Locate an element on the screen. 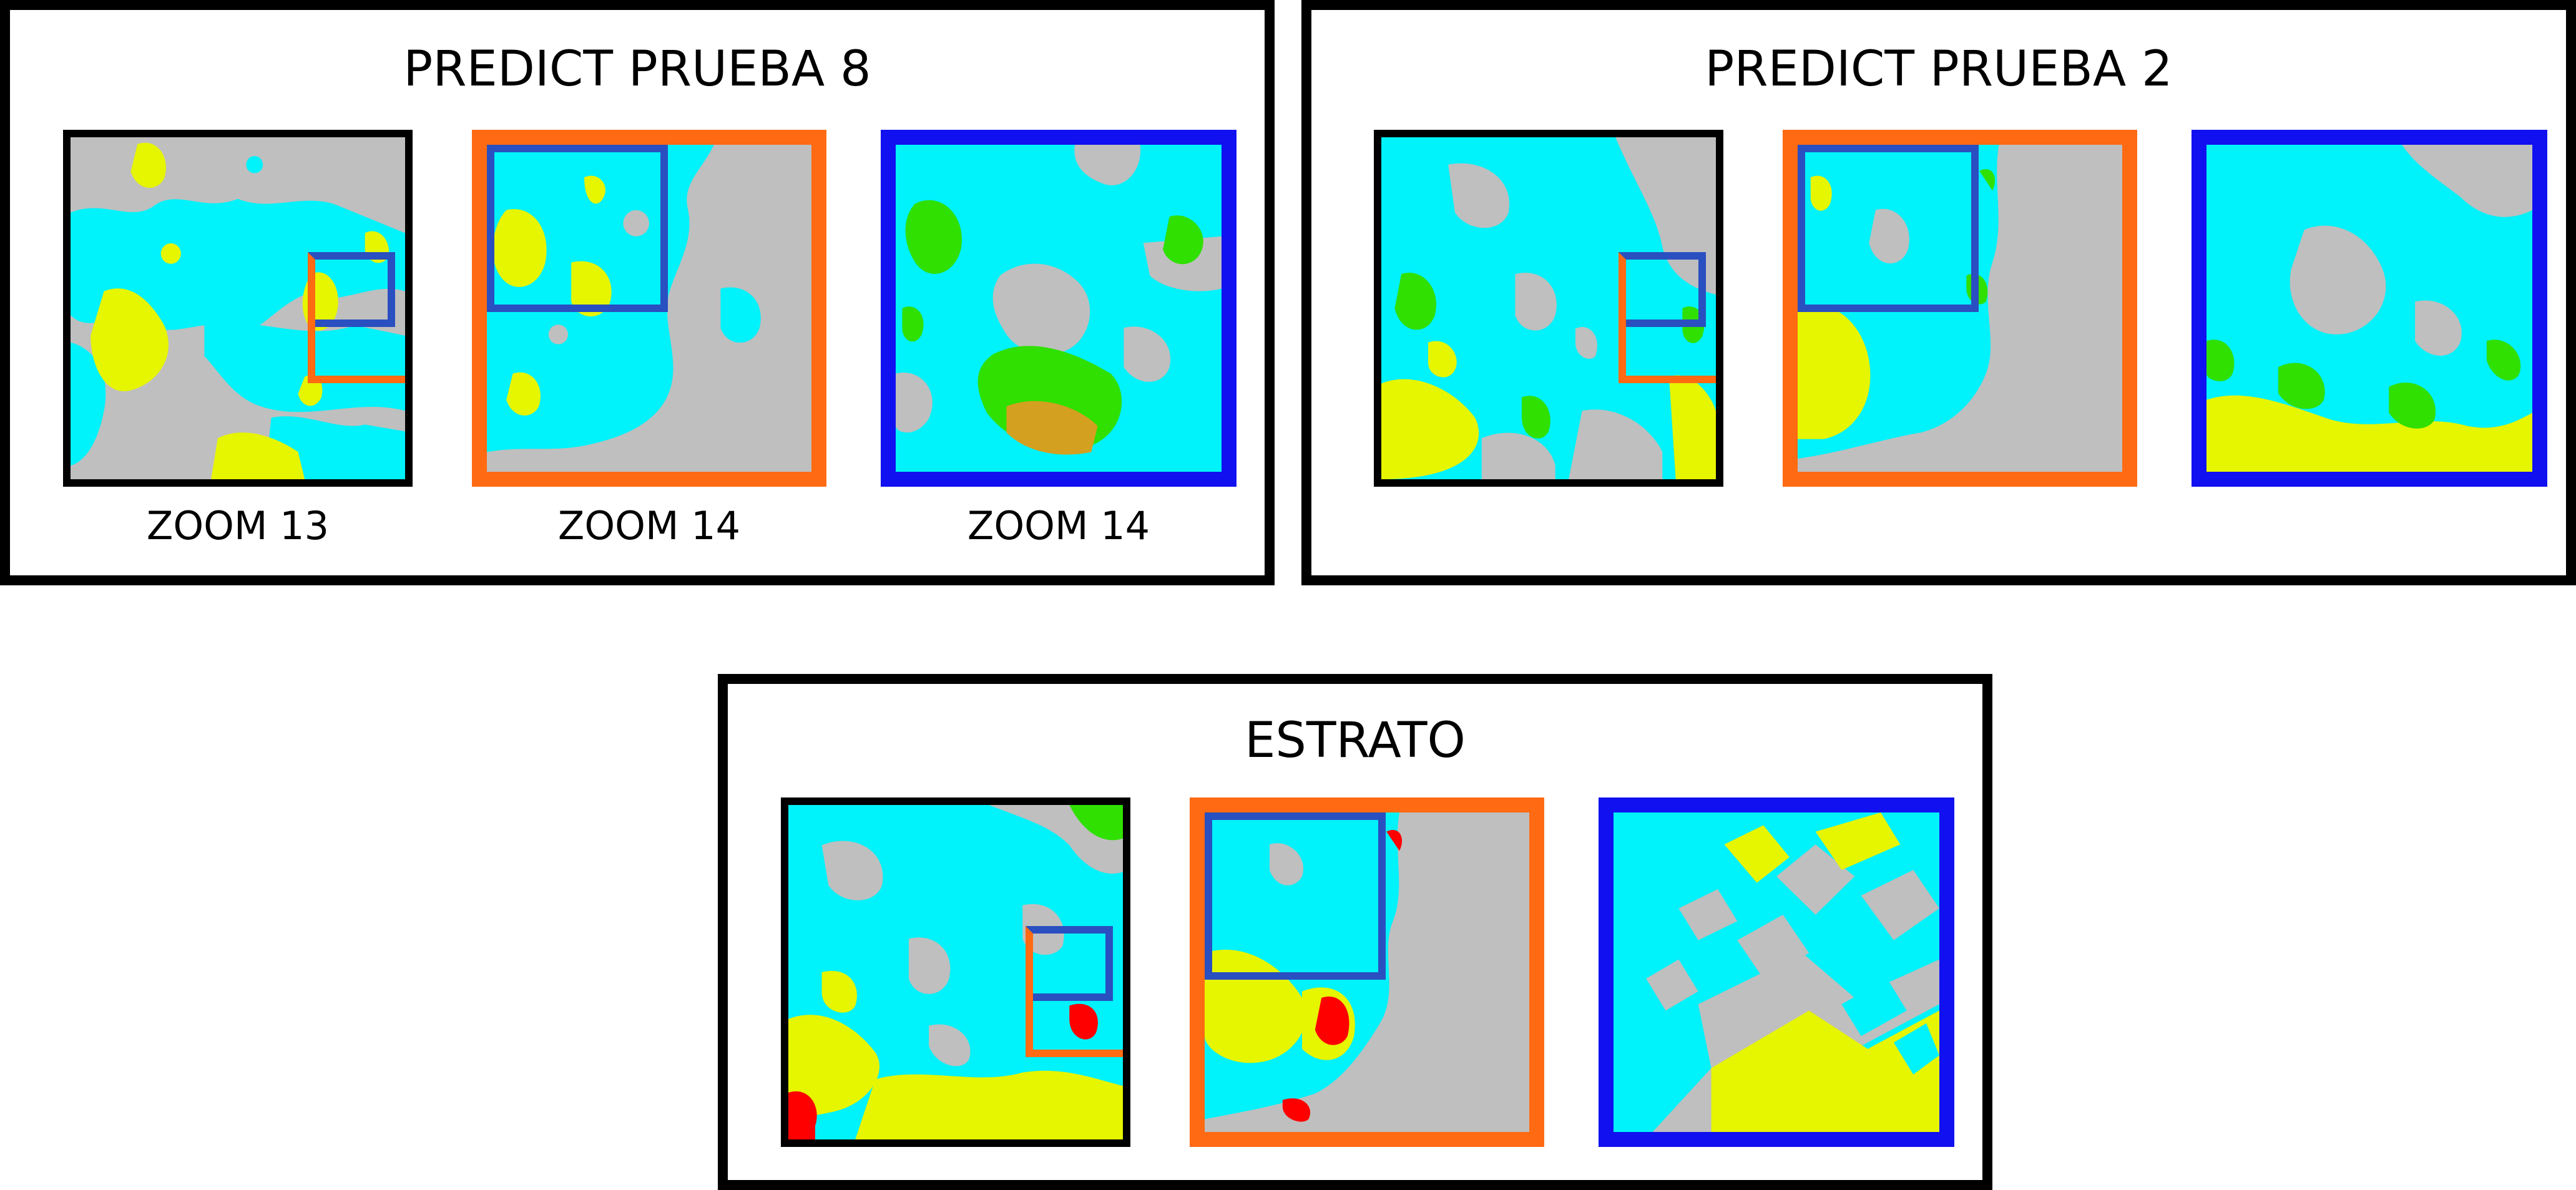 The image size is (2576, 1190). panel-title: PREDICT PRUEBA 2 is located at coordinates (1939, 69).